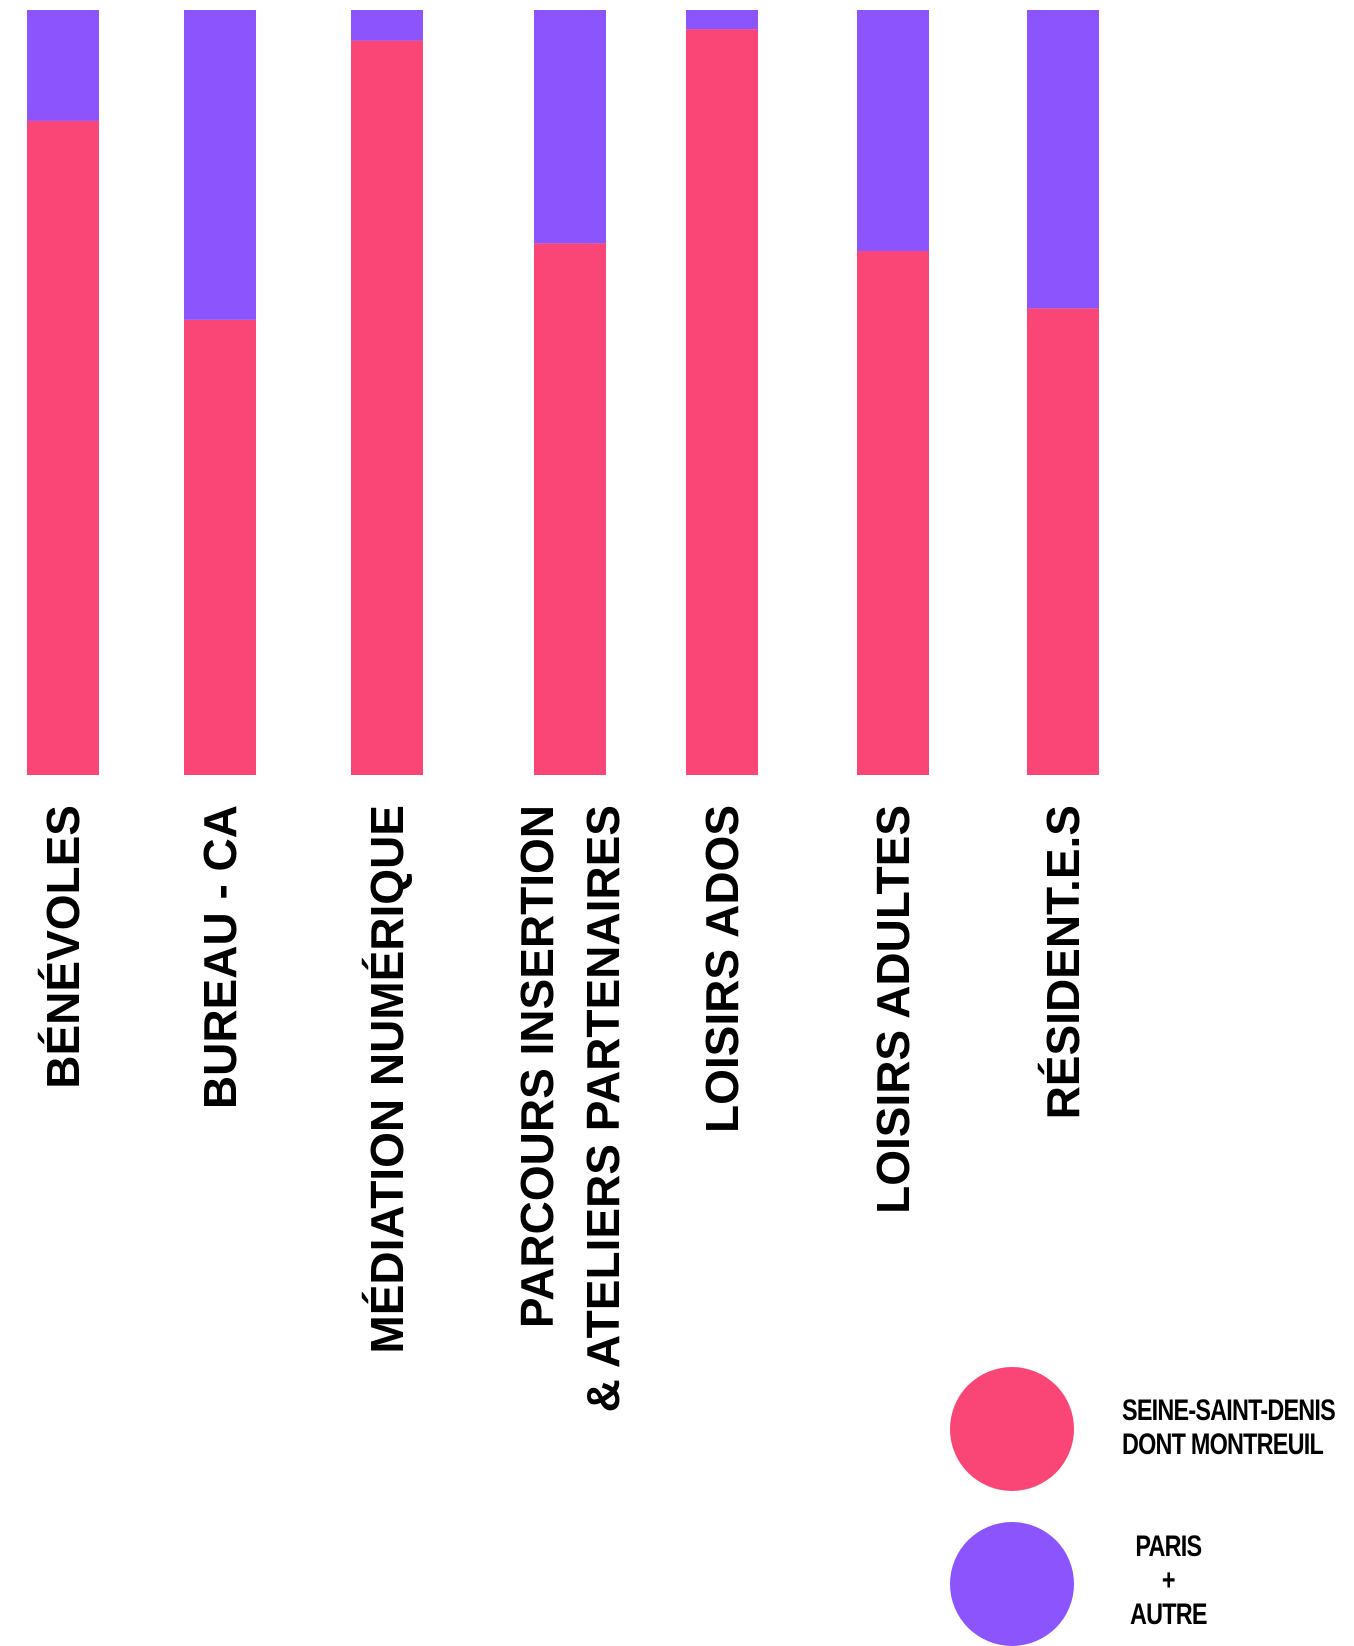 The width and height of the screenshot is (1354, 1646). I want to click on category-label-3: MÉDIATION NUMÉRIQUE, so click(387, 1079).